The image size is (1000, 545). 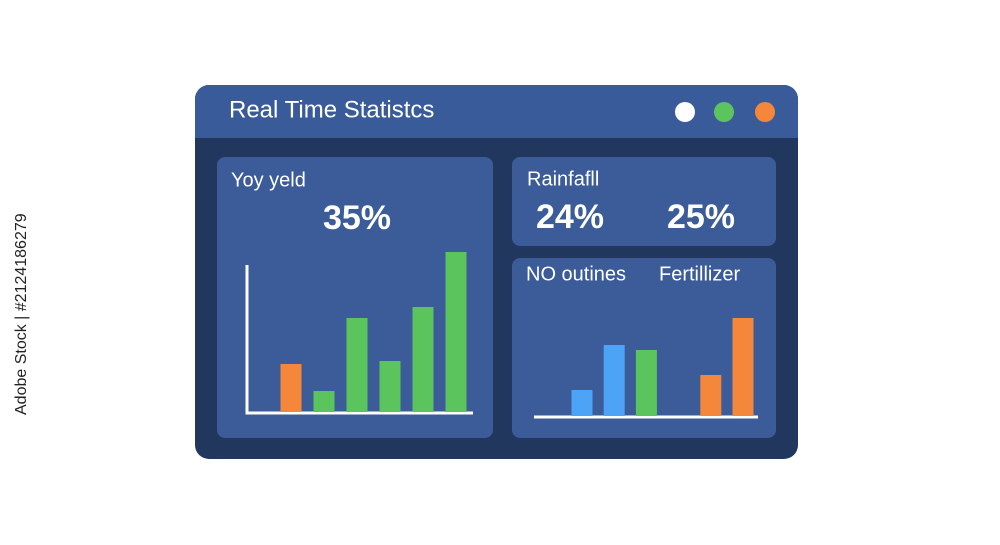 What do you see at coordinates (570, 217) in the screenshot?
I see `stat-value: 24%` at bounding box center [570, 217].